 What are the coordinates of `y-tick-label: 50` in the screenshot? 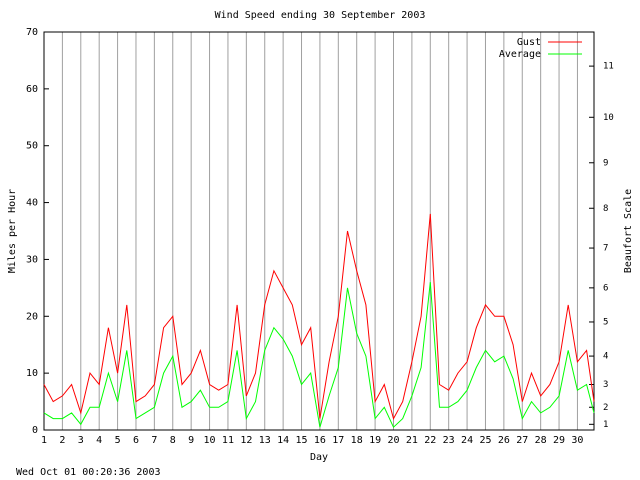 It's located at (32, 146).